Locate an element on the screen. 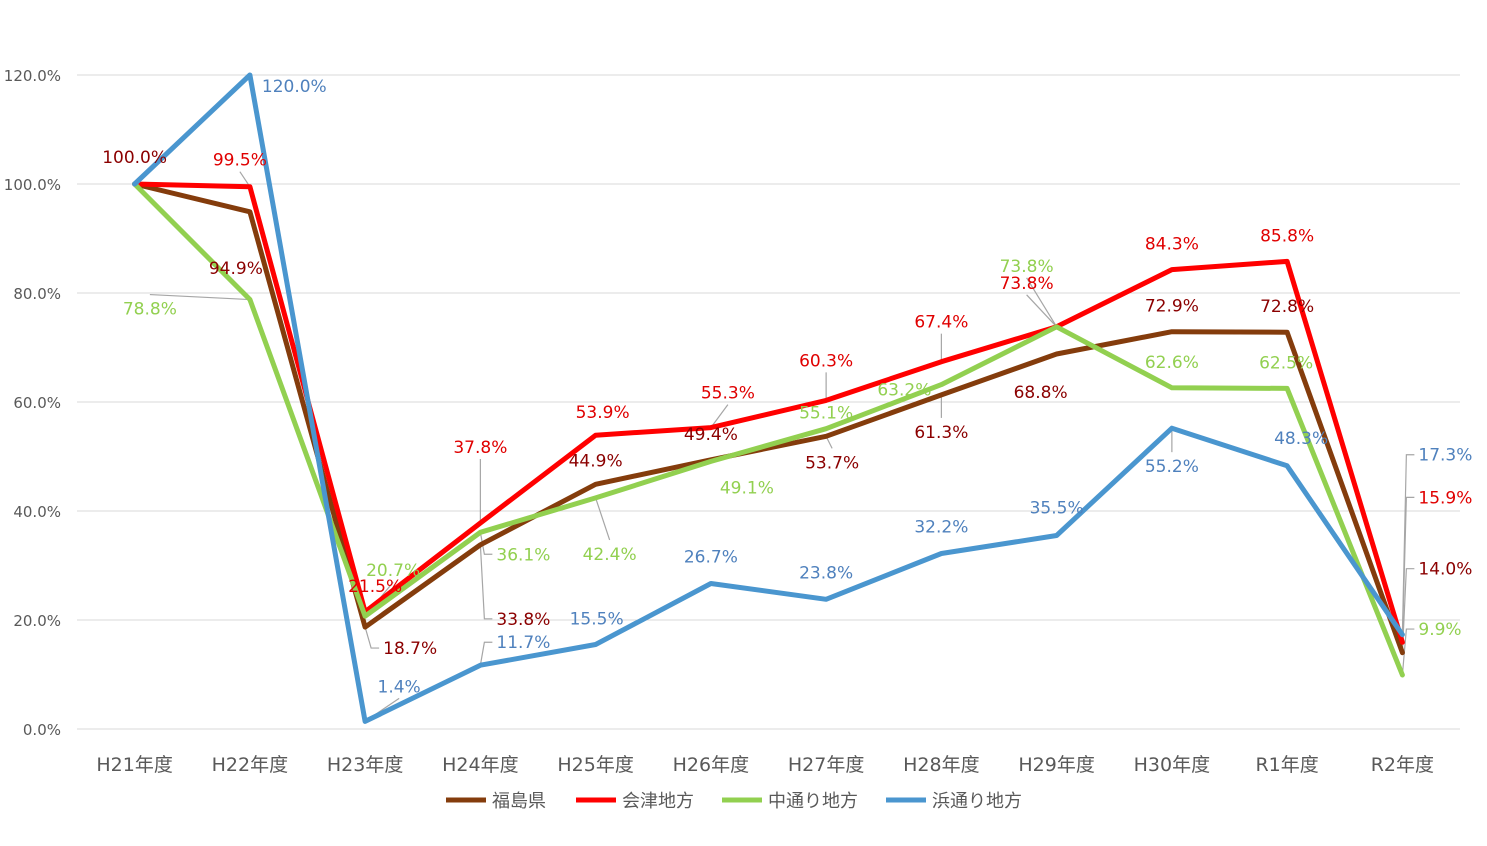 Image resolution: width=1487 pixels, height=846 pixels. data-label: 68.8% is located at coordinates (1041, 393).